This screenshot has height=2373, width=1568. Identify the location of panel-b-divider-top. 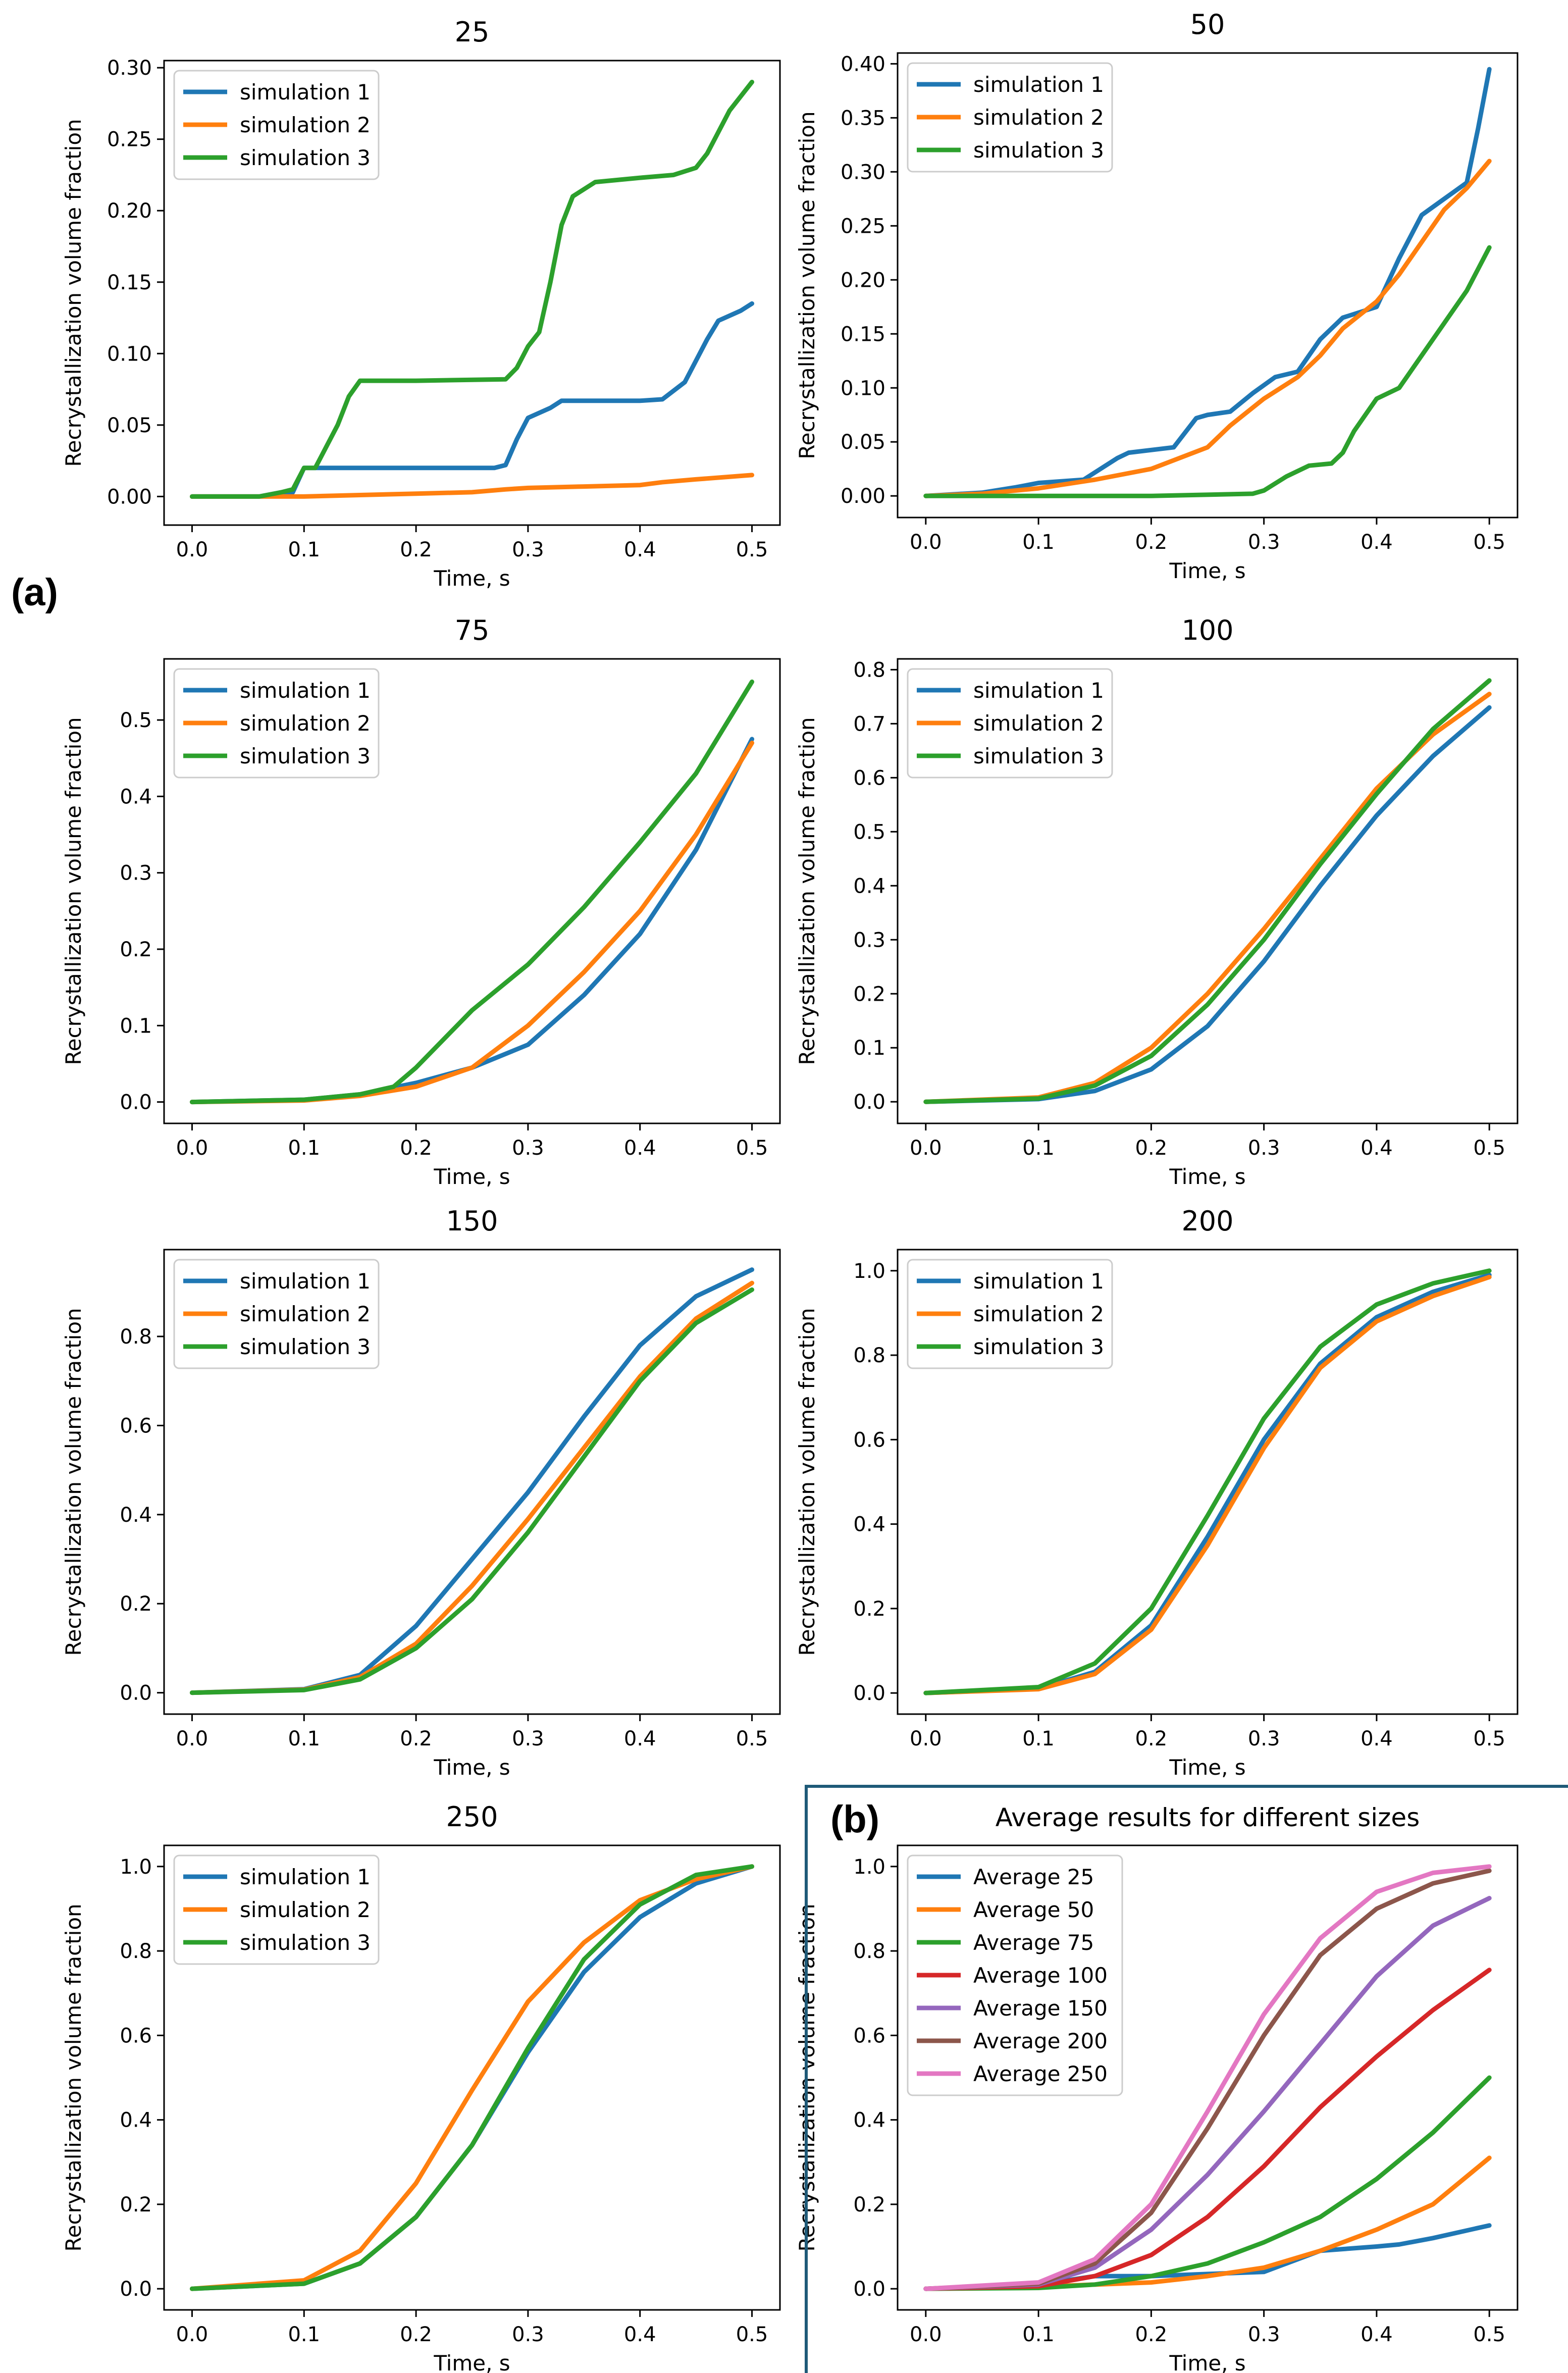
(1188, 1786).